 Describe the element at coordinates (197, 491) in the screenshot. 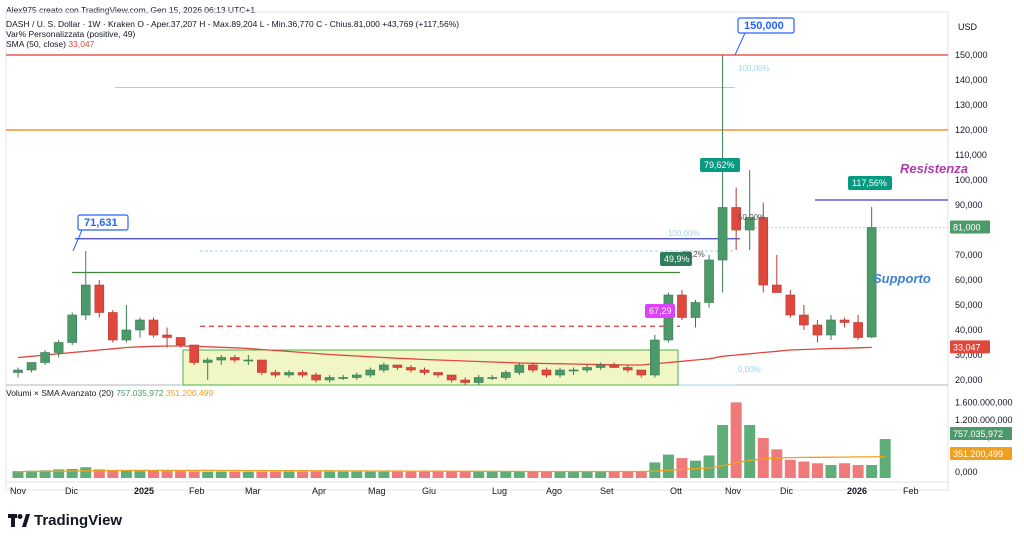

I see `x-tick-label: Feb` at that location.